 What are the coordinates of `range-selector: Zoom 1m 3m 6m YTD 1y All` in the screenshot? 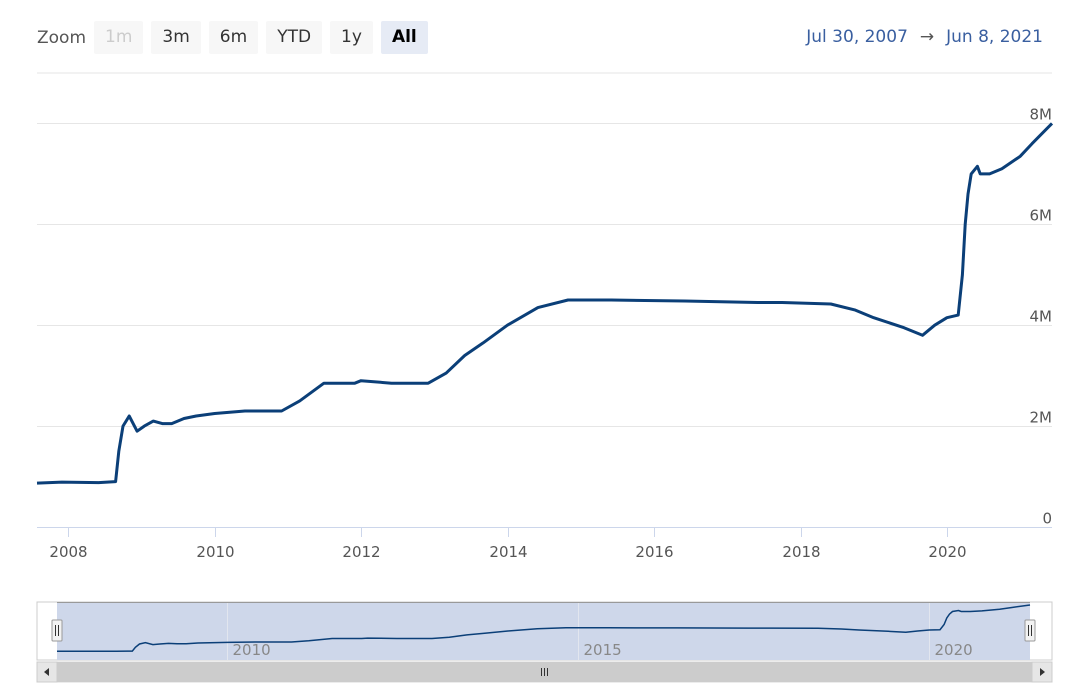 It's located at (236, 37).